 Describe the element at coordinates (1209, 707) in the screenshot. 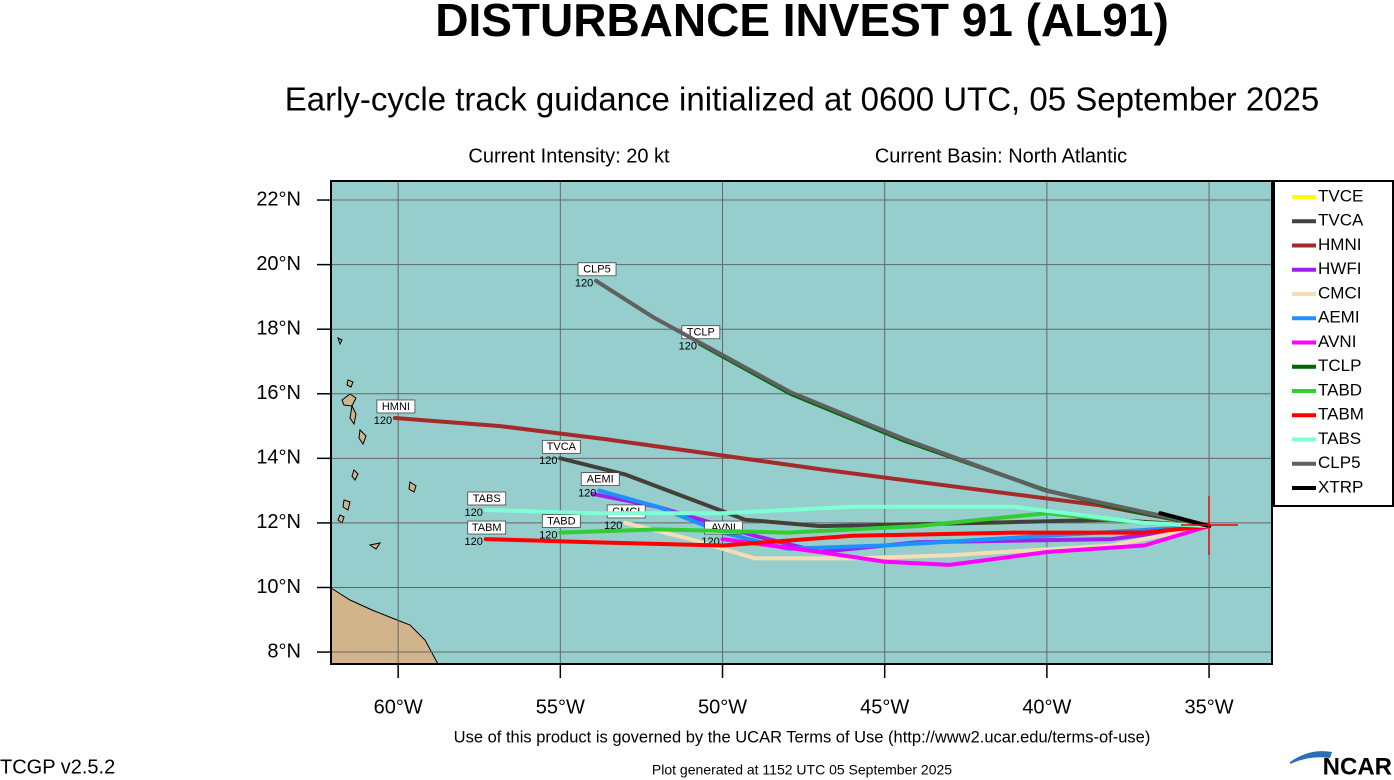

I see `x-tick-label: 35°W` at that location.